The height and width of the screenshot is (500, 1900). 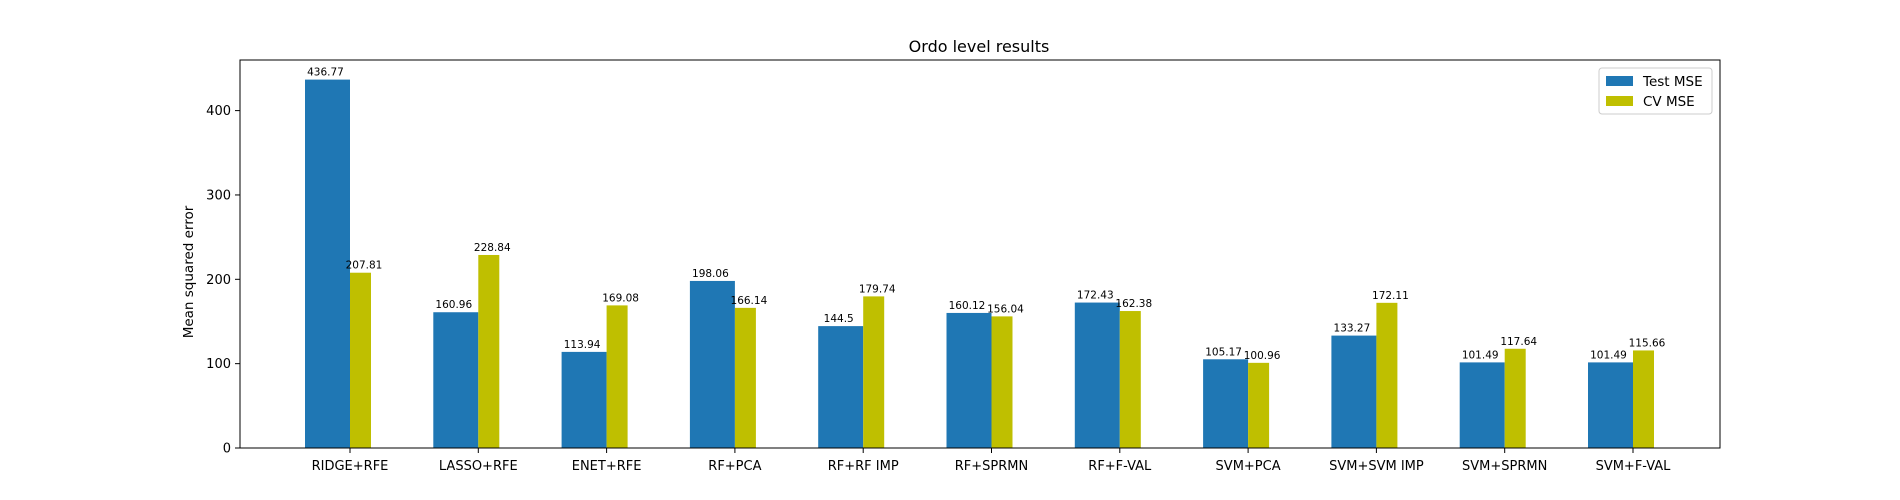 What do you see at coordinates (710, 274) in the screenshot?
I see `data-label-test-mse: 198.06` at bounding box center [710, 274].